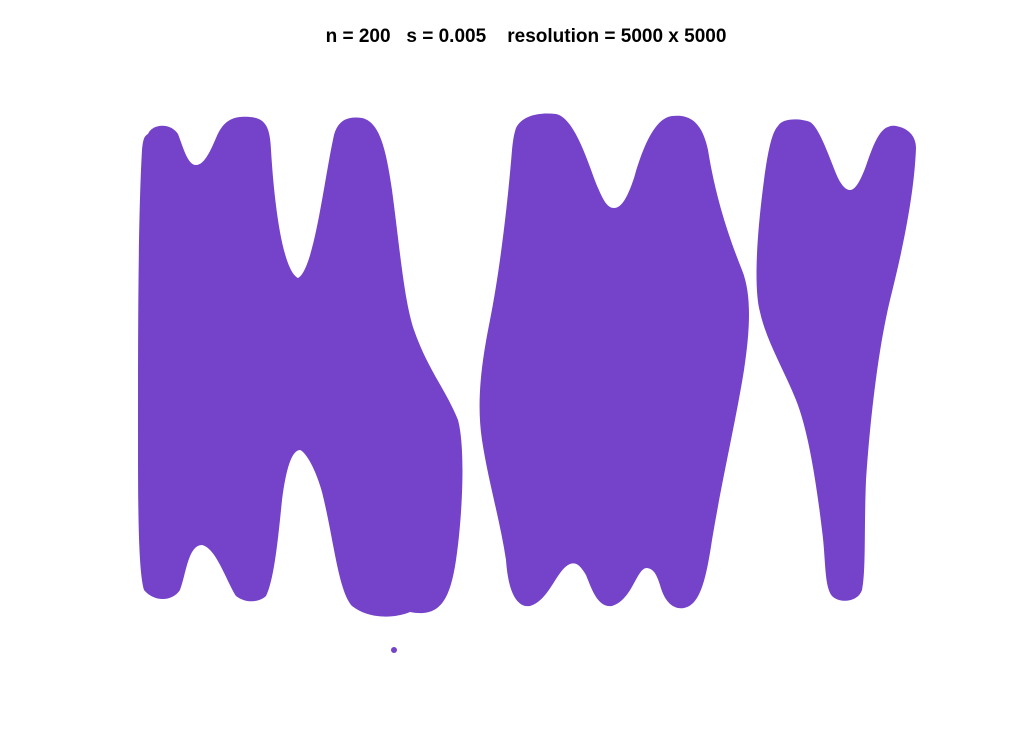  What do you see at coordinates (394, 650) in the screenshot?
I see `stray-dot` at bounding box center [394, 650].